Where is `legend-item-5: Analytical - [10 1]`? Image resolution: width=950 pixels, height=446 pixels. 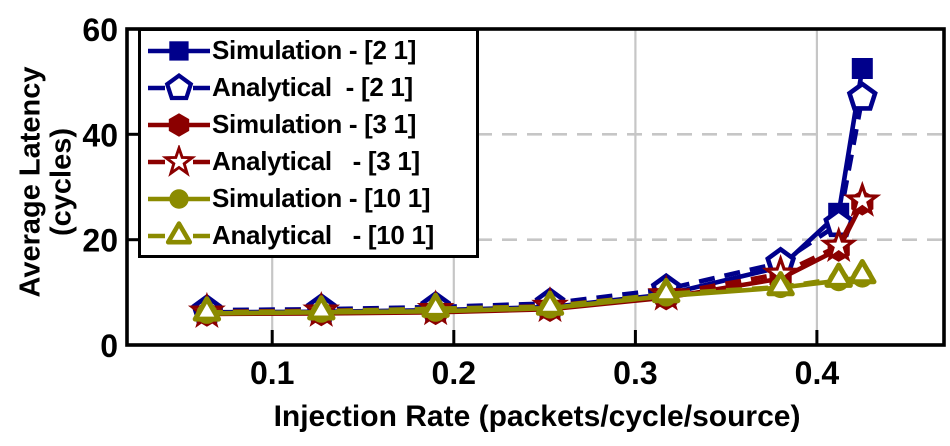 legend-item-5: Analytical - [10 1] is located at coordinates (311, 235).